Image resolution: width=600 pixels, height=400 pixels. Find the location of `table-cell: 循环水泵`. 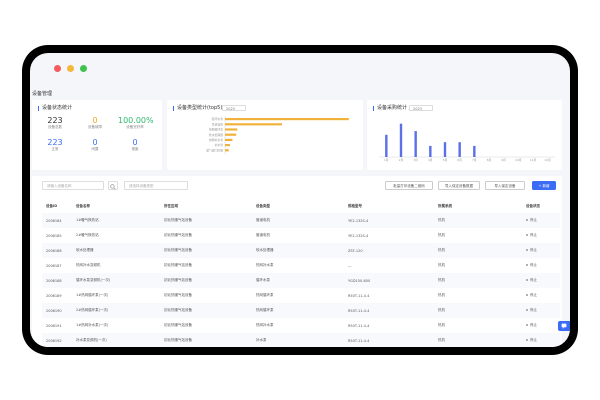

table-cell: 循环水泵 is located at coordinates (298, 280).